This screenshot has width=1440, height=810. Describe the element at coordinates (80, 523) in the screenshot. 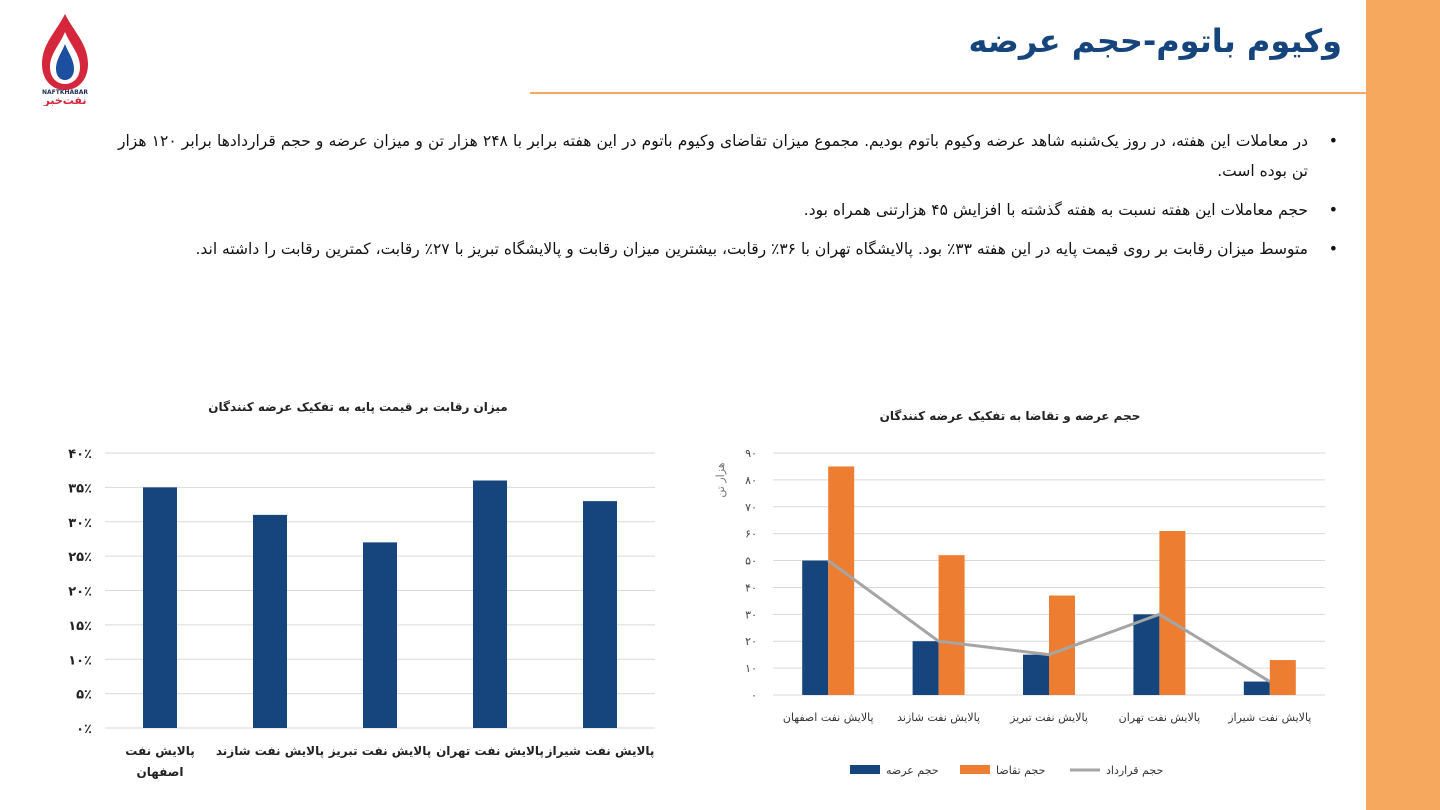

I see `y-tick-label: ۳۰٪` at that location.